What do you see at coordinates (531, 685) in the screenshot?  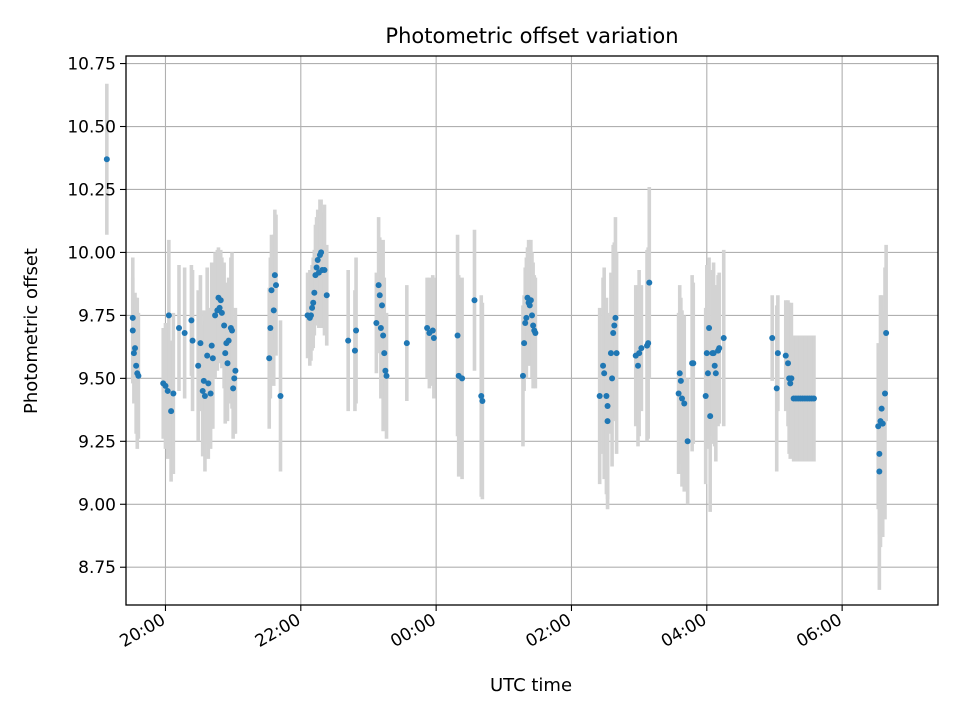 I see `x-axis-title: UTC time` at bounding box center [531, 685].